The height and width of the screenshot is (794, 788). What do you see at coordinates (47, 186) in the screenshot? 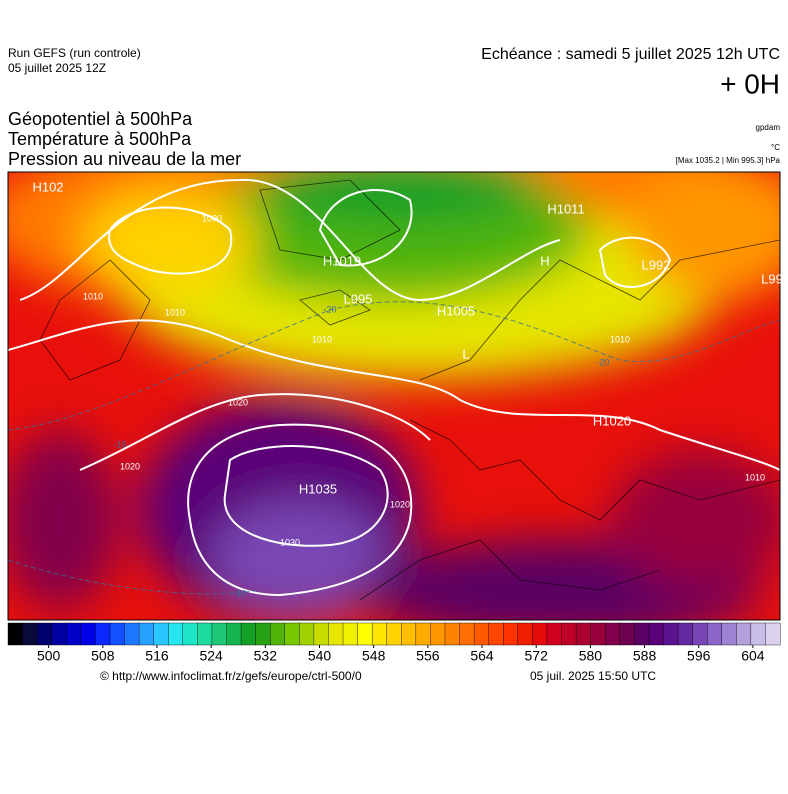
I see `pressure-center: H102` at bounding box center [47, 186].